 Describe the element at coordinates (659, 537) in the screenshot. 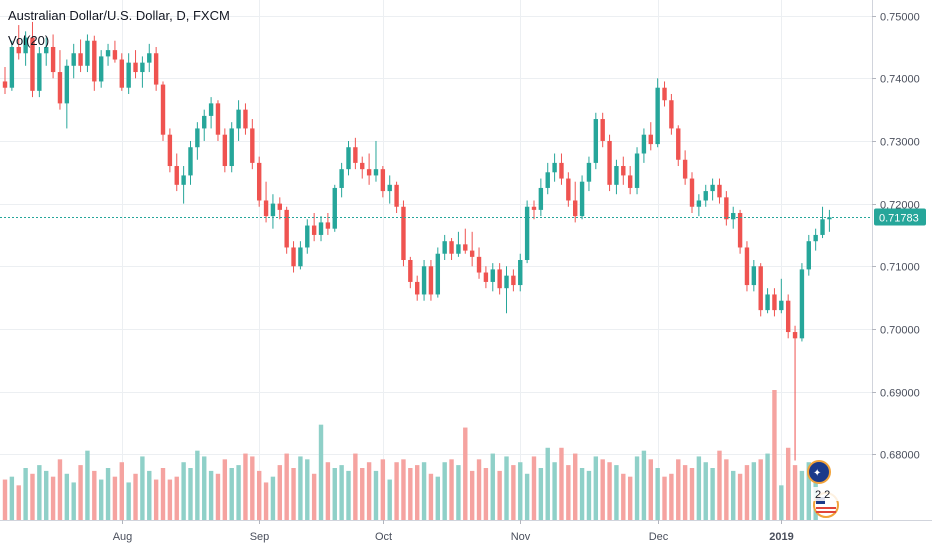

I see `x-tick-label: Dec` at that location.